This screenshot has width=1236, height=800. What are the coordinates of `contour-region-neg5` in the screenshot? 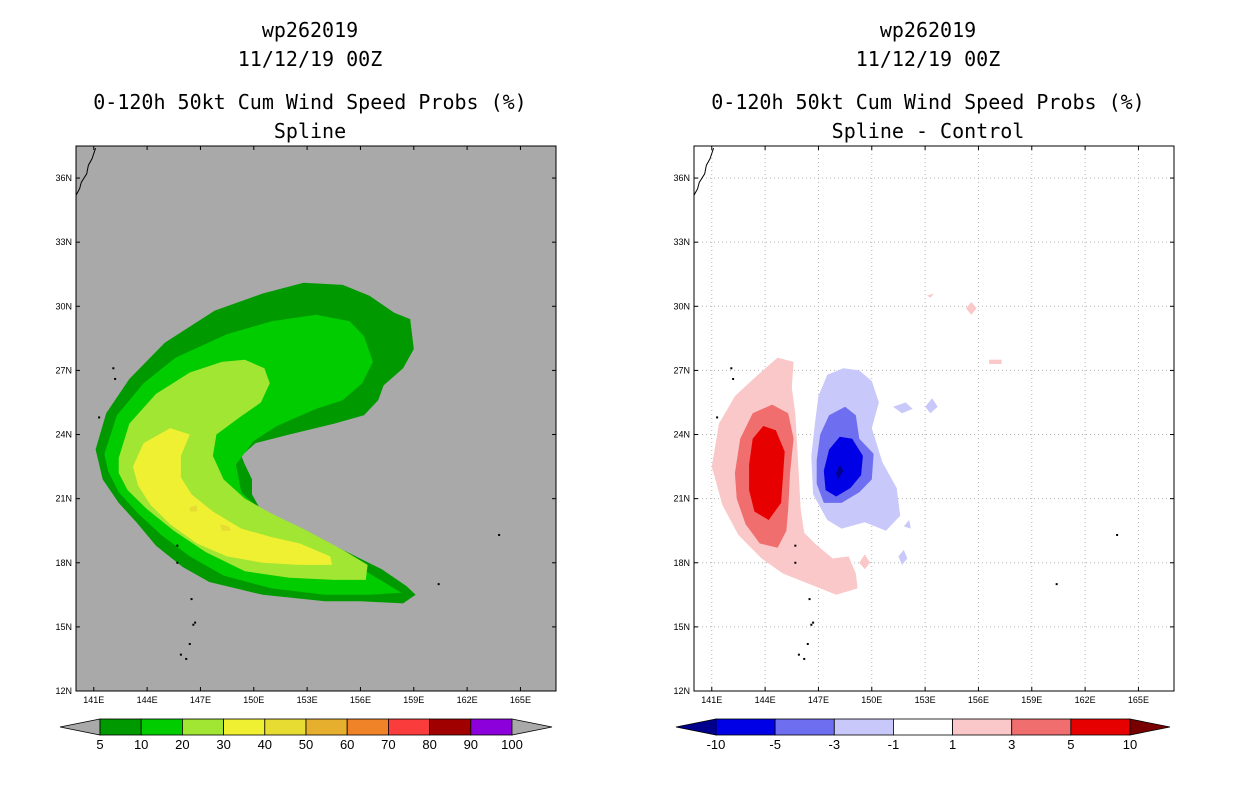 It's located at (843, 466).